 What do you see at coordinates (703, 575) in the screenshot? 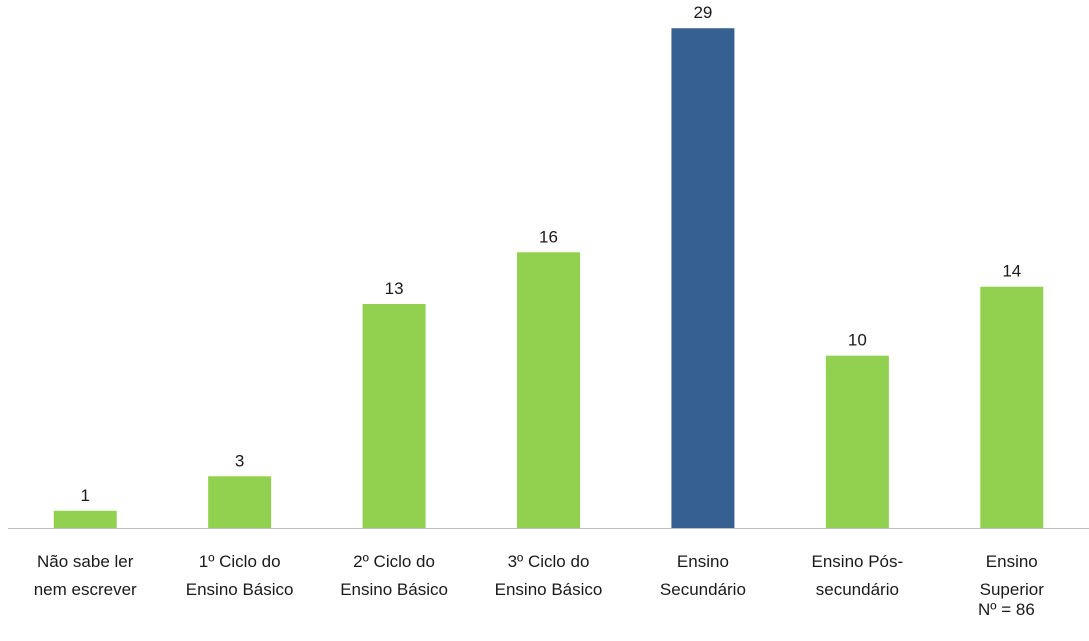
I see `category-label: Ensino Secundário` at bounding box center [703, 575].